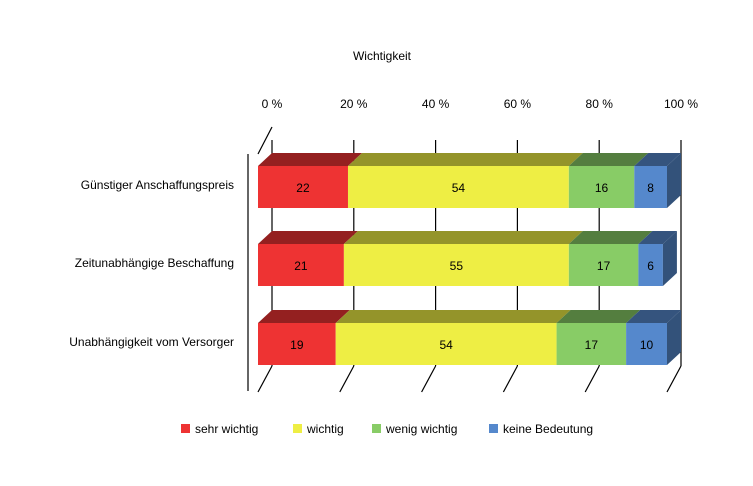 This screenshot has height=486, width=753. I want to click on category-label: Günstiger Anschaffungspreis, so click(157, 185).